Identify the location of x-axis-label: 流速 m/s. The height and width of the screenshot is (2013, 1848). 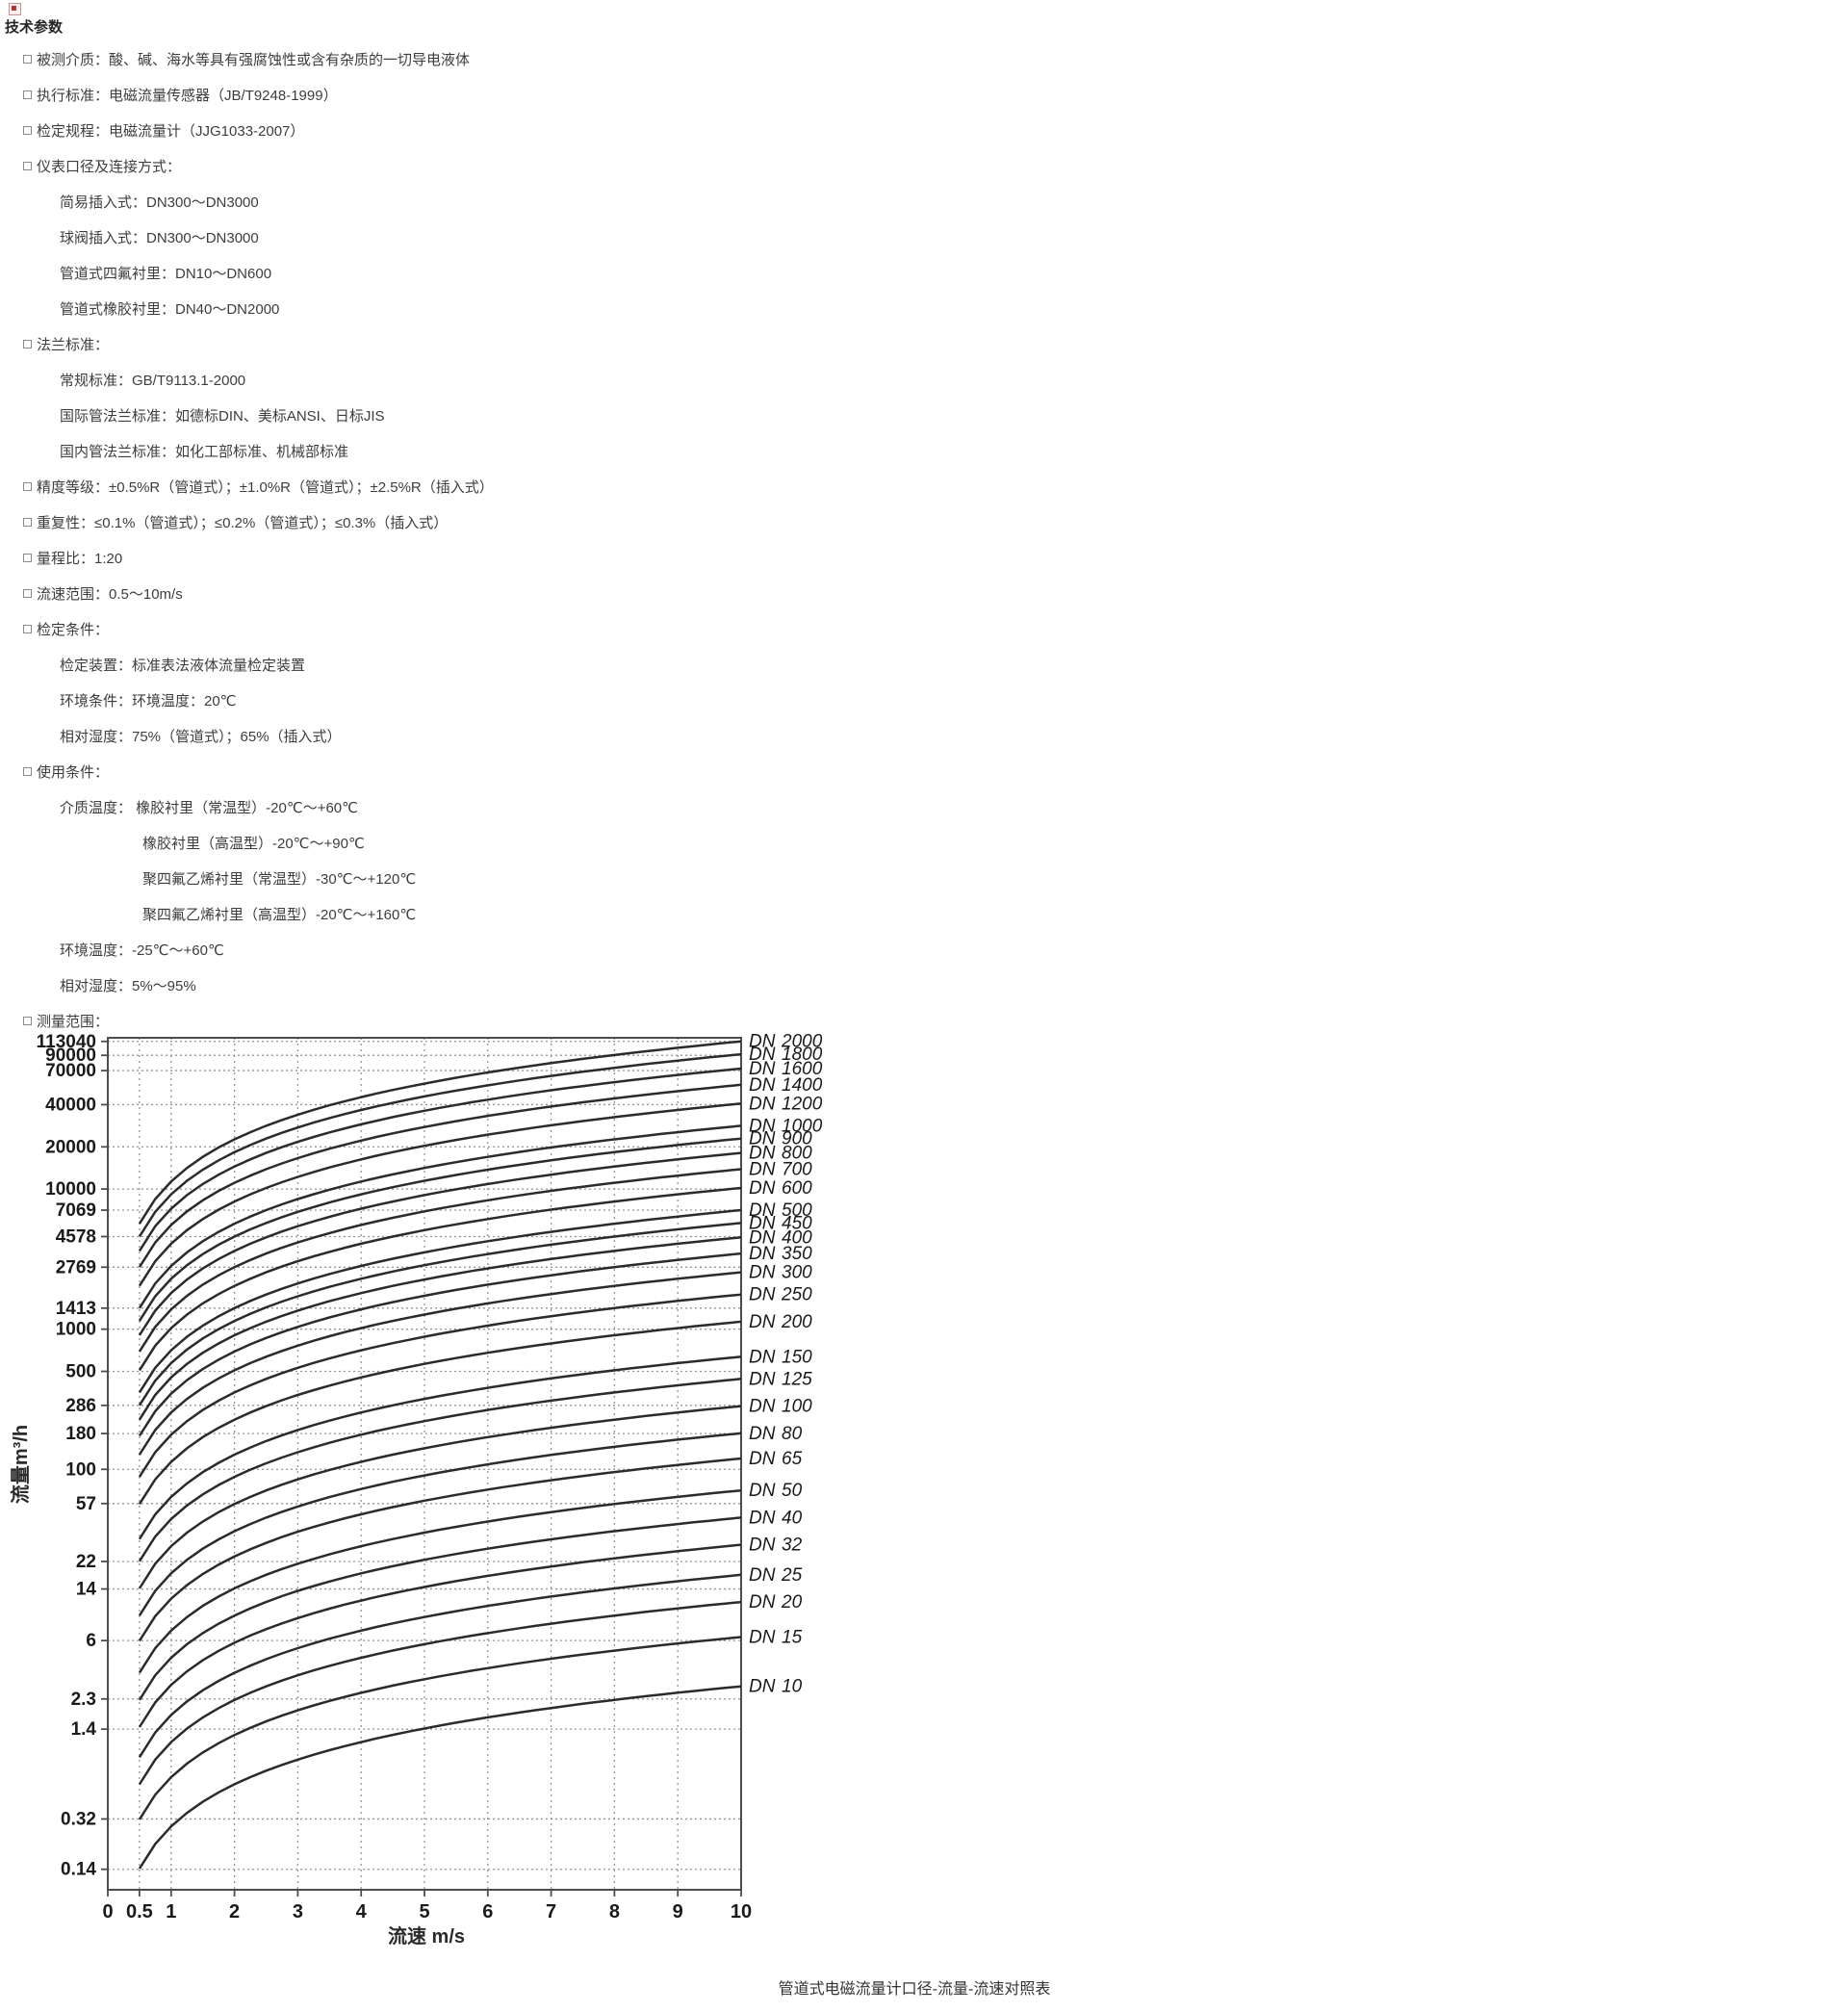
(426, 1936).